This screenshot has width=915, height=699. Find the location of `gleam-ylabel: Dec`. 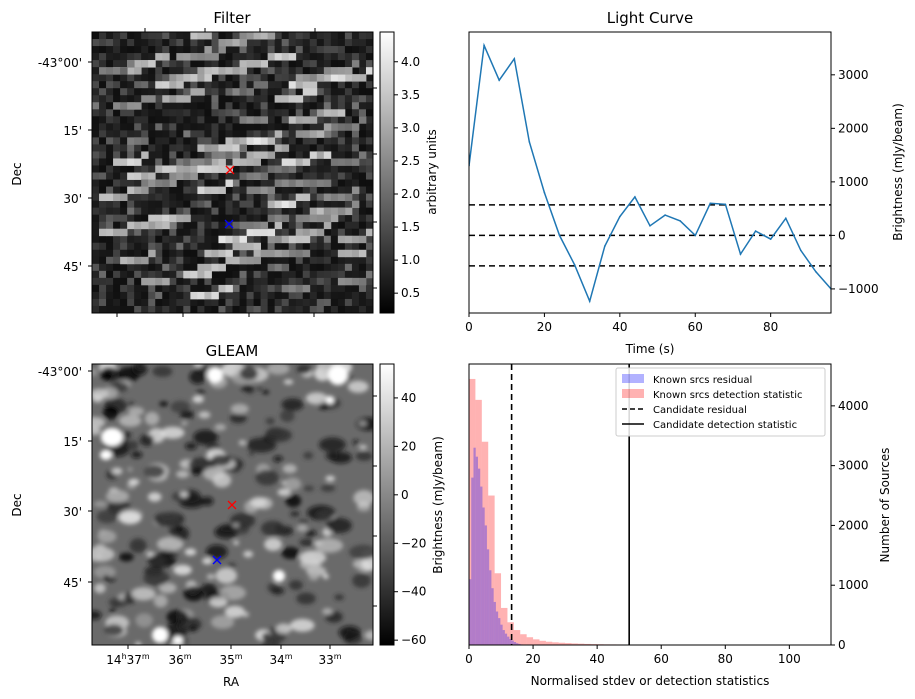

gleam-ylabel: Dec is located at coordinates (17, 504).